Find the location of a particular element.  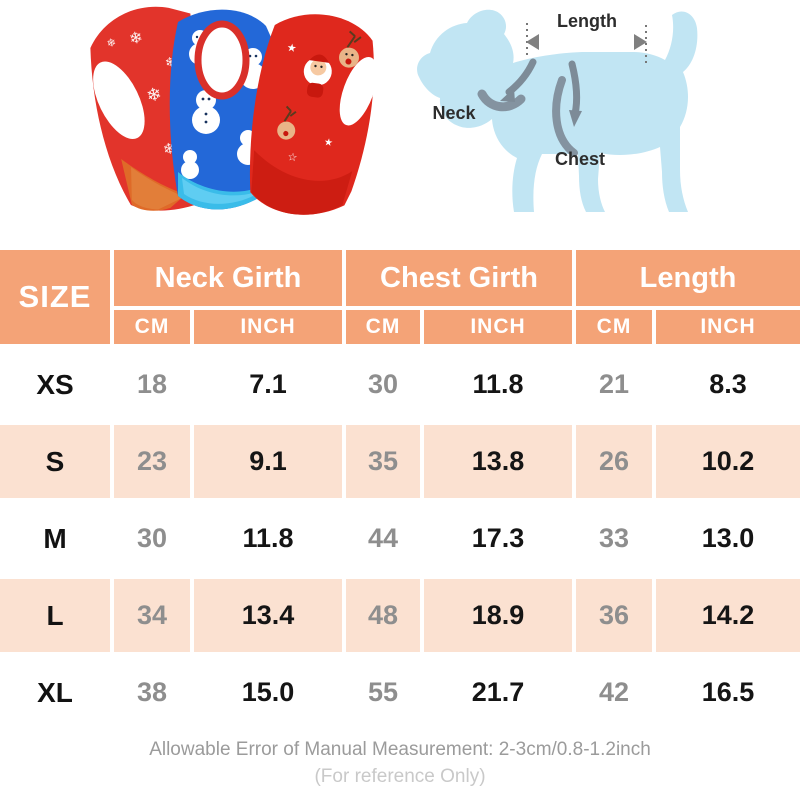

vest-red-santa: ★ ☆ ☆ ★ is located at coordinates (313, 114).